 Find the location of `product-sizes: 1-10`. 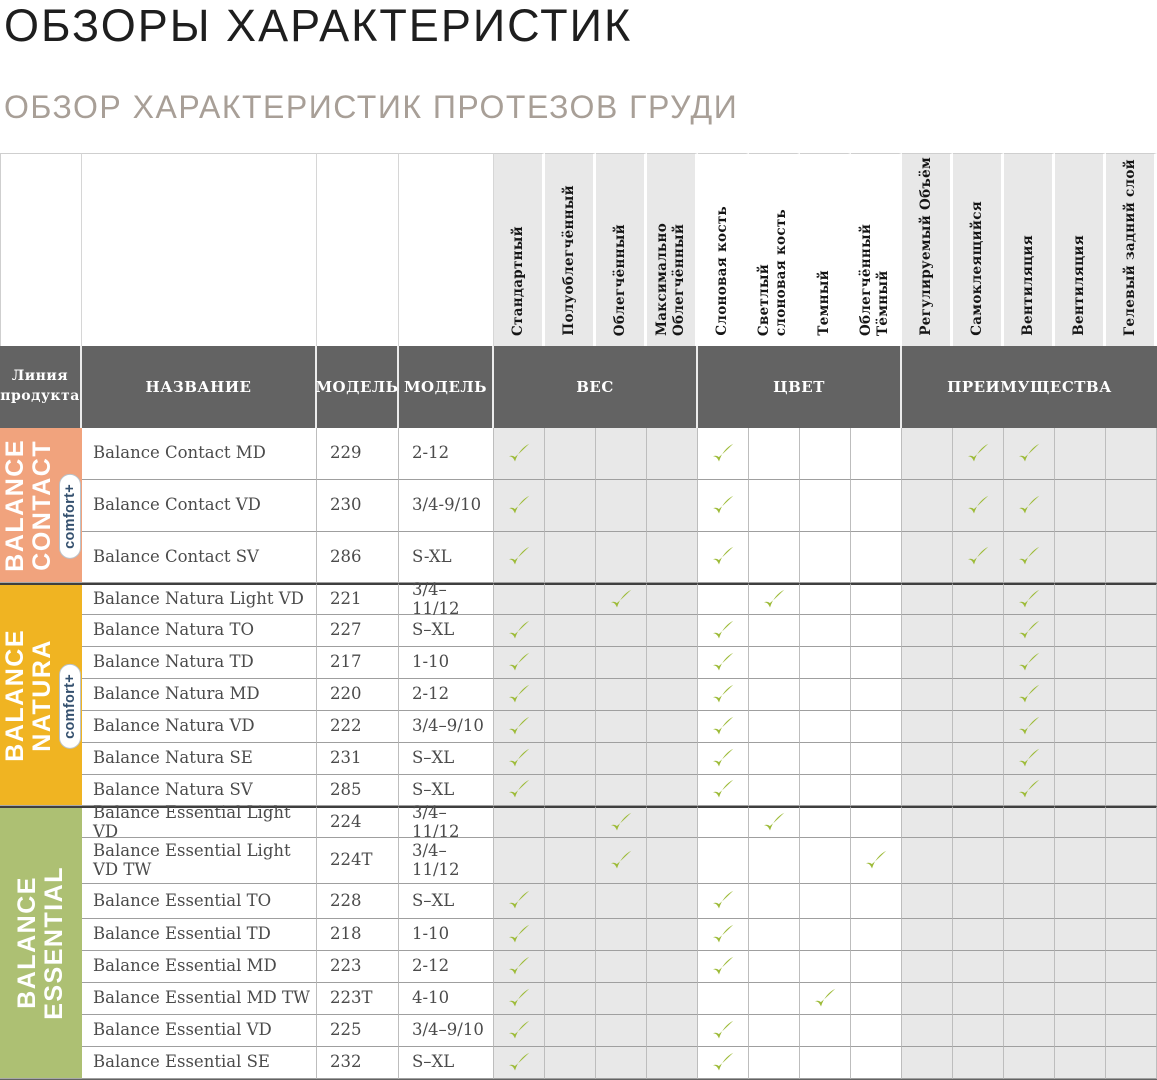

product-sizes: 1-10 is located at coordinates (446, 663).